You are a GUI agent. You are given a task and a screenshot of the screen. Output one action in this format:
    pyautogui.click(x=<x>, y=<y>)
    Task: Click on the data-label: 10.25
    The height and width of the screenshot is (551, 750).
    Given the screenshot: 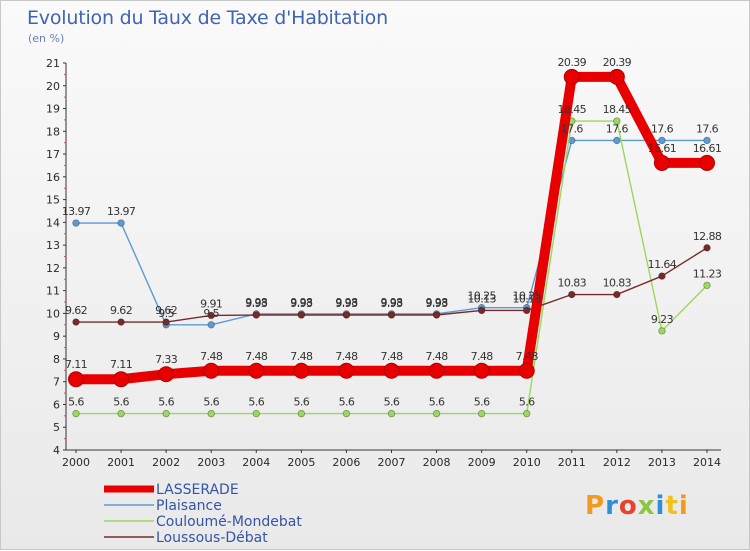 What is the action you would take?
    pyautogui.click(x=481, y=296)
    